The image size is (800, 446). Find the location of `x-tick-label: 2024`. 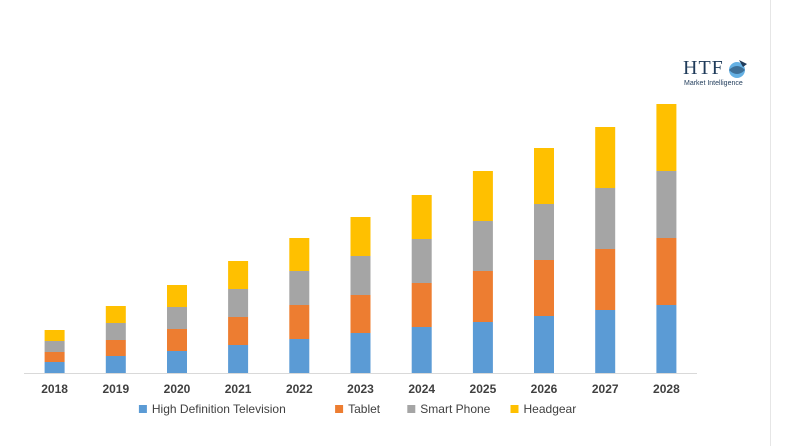

x-tick-label: 2024 is located at coordinates (421, 389).